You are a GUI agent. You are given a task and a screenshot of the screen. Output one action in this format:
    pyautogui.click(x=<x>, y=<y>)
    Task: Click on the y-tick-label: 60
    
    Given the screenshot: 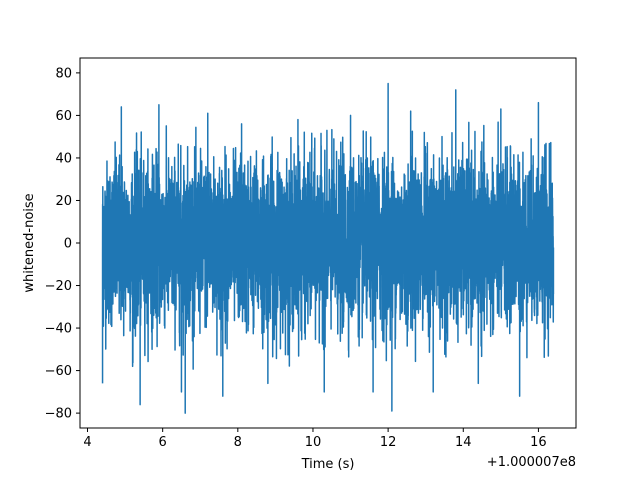 What is the action you would take?
    pyautogui.click(x=63, y=116)
    